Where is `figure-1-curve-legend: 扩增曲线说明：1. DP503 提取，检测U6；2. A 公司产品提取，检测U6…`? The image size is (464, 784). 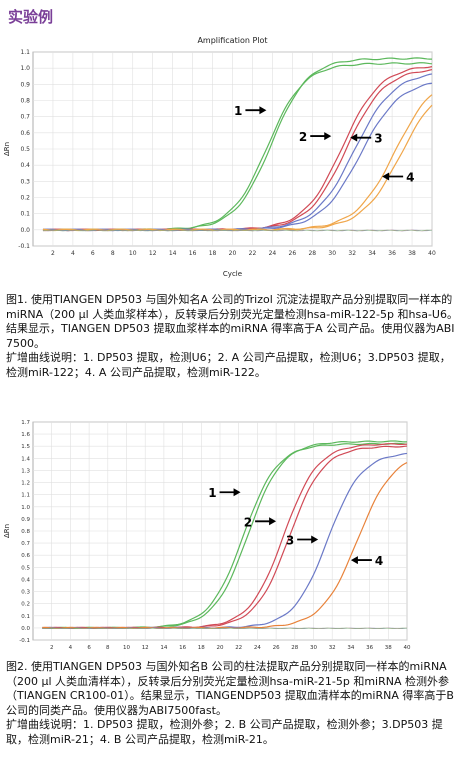
figure-1-curve-legend: 扩增曲线说明：1. DP503 提取，检测U6；2. A 公司产品提取，检测U6… is located at coordinates (228, 365).